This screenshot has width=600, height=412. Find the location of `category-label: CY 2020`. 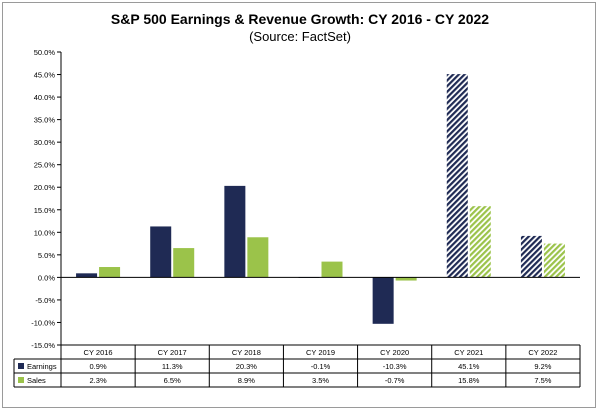

category-label: CY 2020 is located at coordinates (394, 352).